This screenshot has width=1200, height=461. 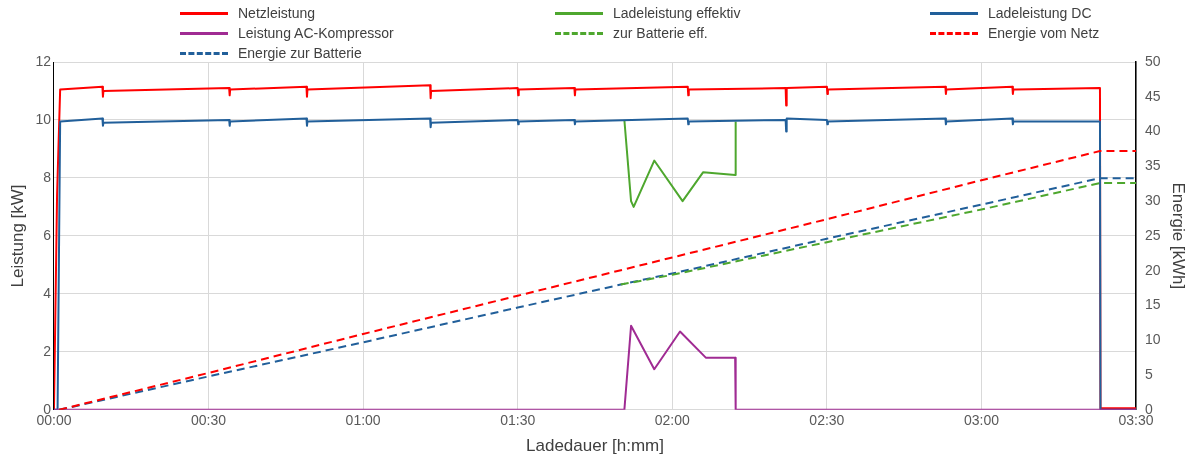 I want to click on y-tick-label: 6, so click(x=47, y=234).